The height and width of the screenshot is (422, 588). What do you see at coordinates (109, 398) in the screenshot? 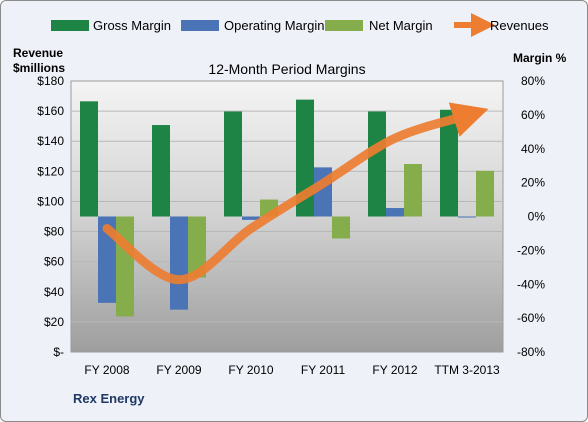
I see `company-label: Rex Energy` at bounding box center [109, 398].